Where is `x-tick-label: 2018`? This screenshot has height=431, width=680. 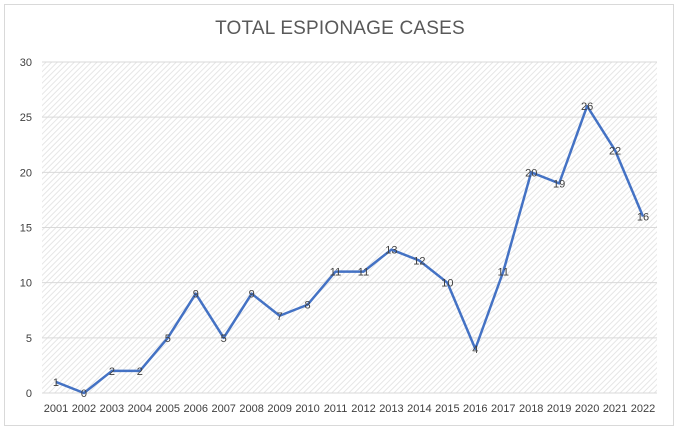 x-tick-label: 2018 is located at coordinates (531, 409).